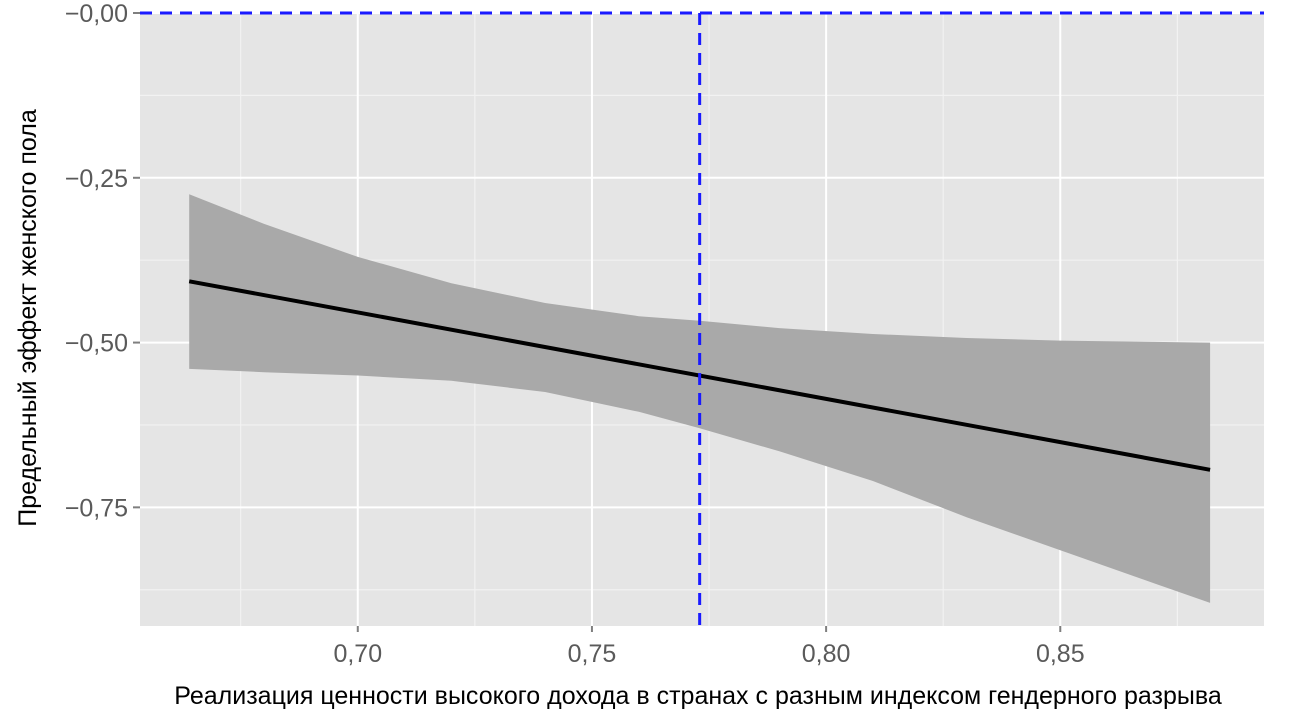  What do you see at coordinates (709, 647) in the screenshot?
I see `x-axis-ticks: 0,70 0,75 0,80 0,85` at bounding box center [709, 647].